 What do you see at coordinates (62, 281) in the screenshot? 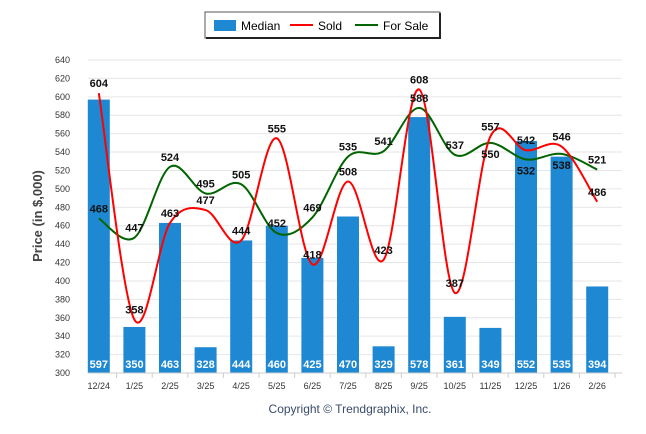
I see `y-tick-label: 400` at bounding box center [62, 281].